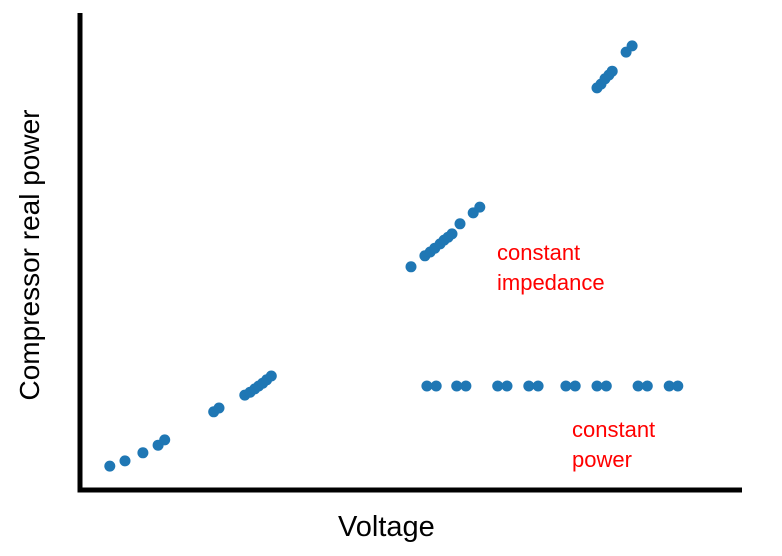 This screenshot has width=782, height=556. I want to click on annotation-constant-power: constant power, so click(614, 444).